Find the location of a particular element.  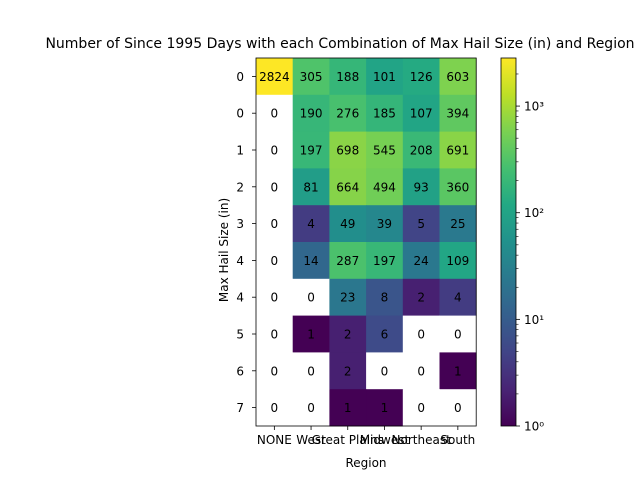

x-tick-label: Northeast is located at coordinates (422, 440).